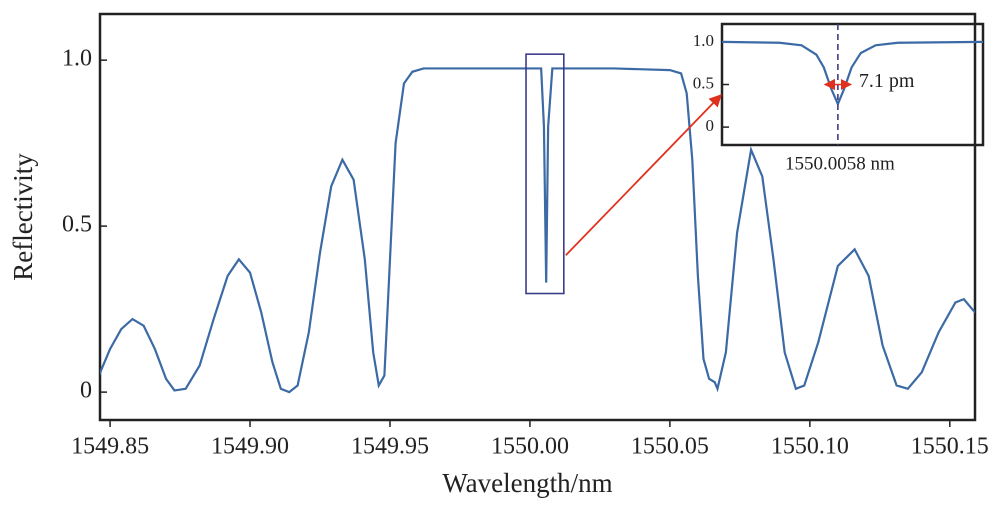  What do you see at coordinates (670, 447) in the screenshot?
I see `x-tick-label: 1550.05` at bounding box center [670, 447].